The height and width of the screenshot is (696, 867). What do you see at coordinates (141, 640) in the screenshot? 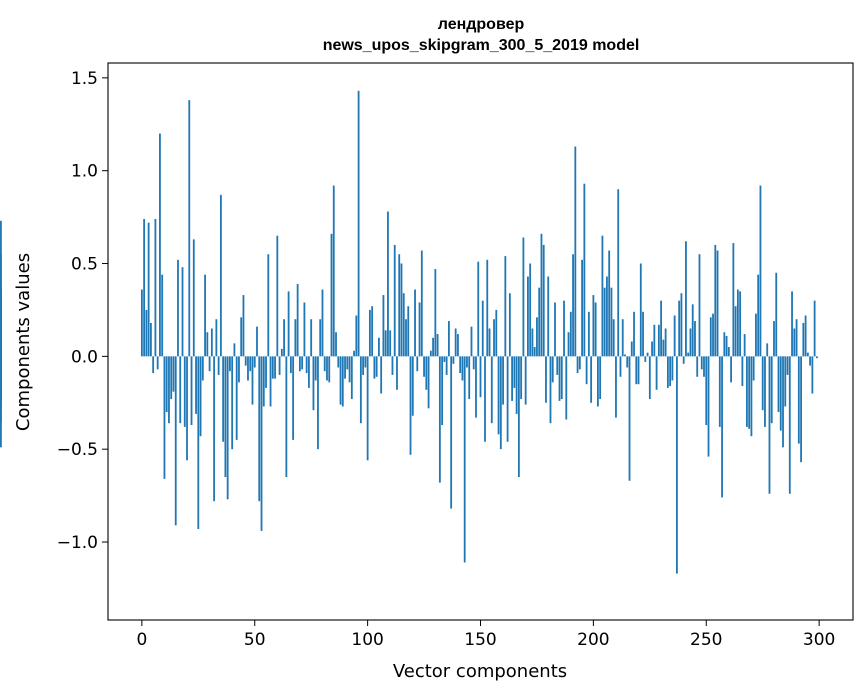
I see `x-tick-label: 0` at bounding box center [141, 640].